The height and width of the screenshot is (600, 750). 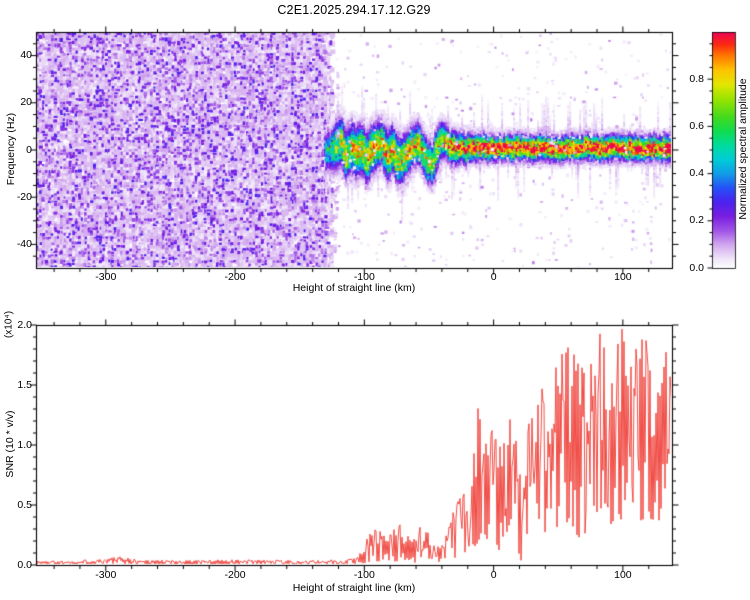 I want to click on figure-title: C2E1.2025.294.17.12.G29, so click(x=354, y=10).